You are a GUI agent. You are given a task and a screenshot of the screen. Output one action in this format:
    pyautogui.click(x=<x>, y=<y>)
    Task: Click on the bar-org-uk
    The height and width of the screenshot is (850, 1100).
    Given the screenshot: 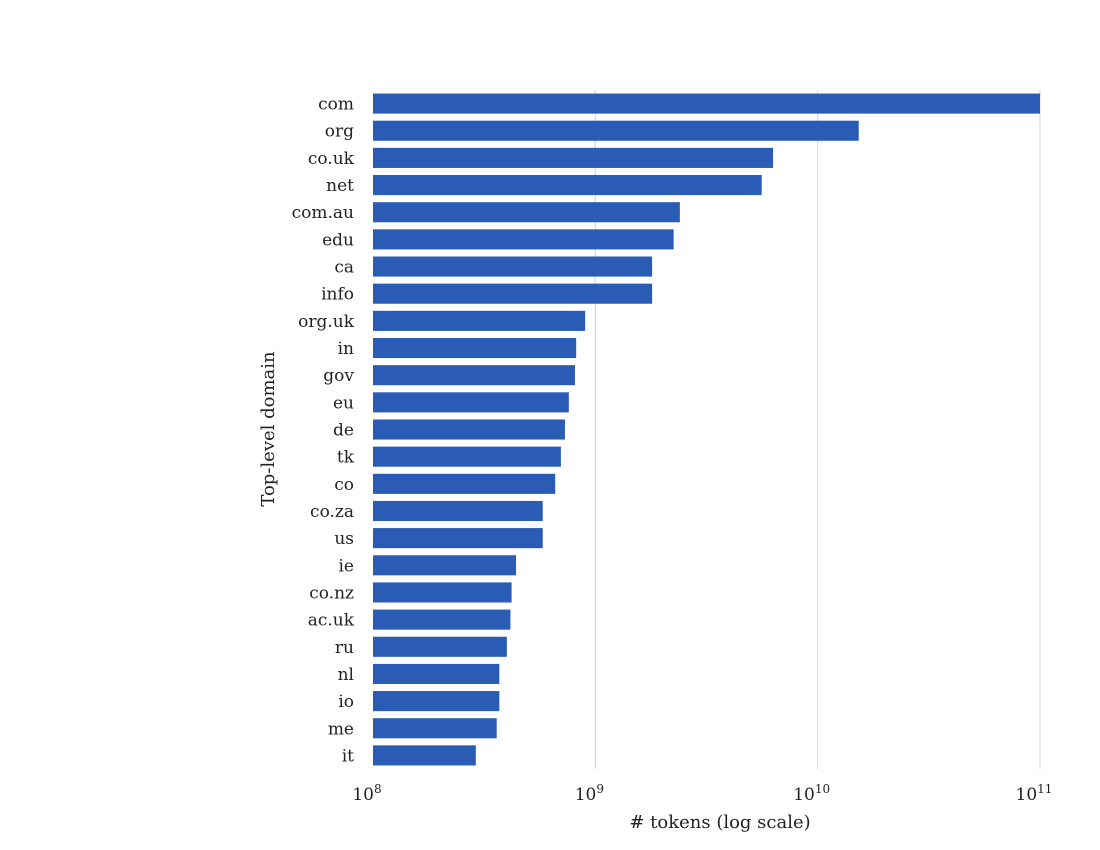 What is the action you would take?
    pyautogui.click(x=479, y=320)
    